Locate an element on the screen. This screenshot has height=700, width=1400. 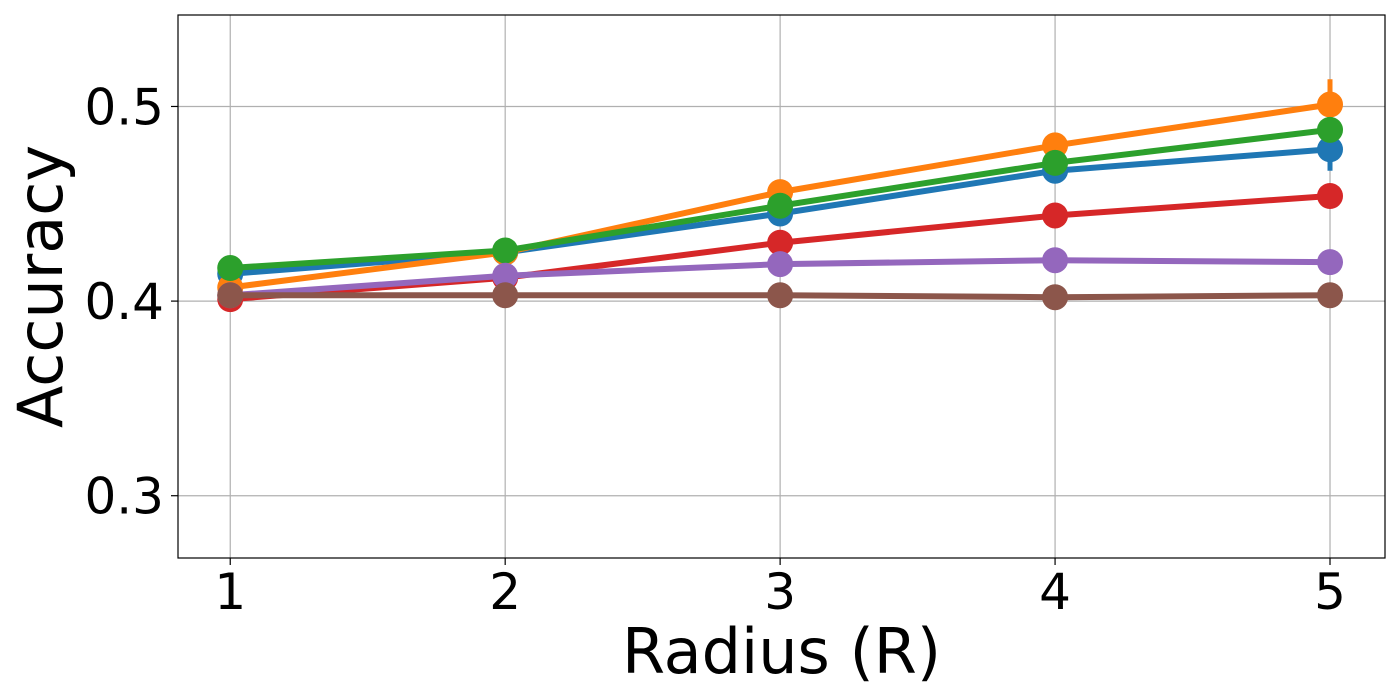
x-tick-label: 3 is located at coordinates (780, 592).